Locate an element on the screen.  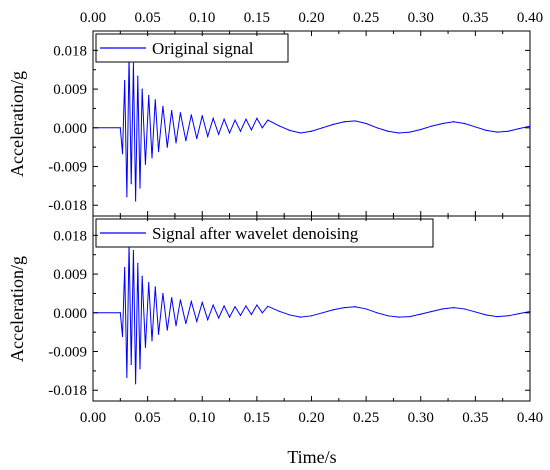
y-axis-title-top: Acceleration/g is located at coordinates (17, 124).